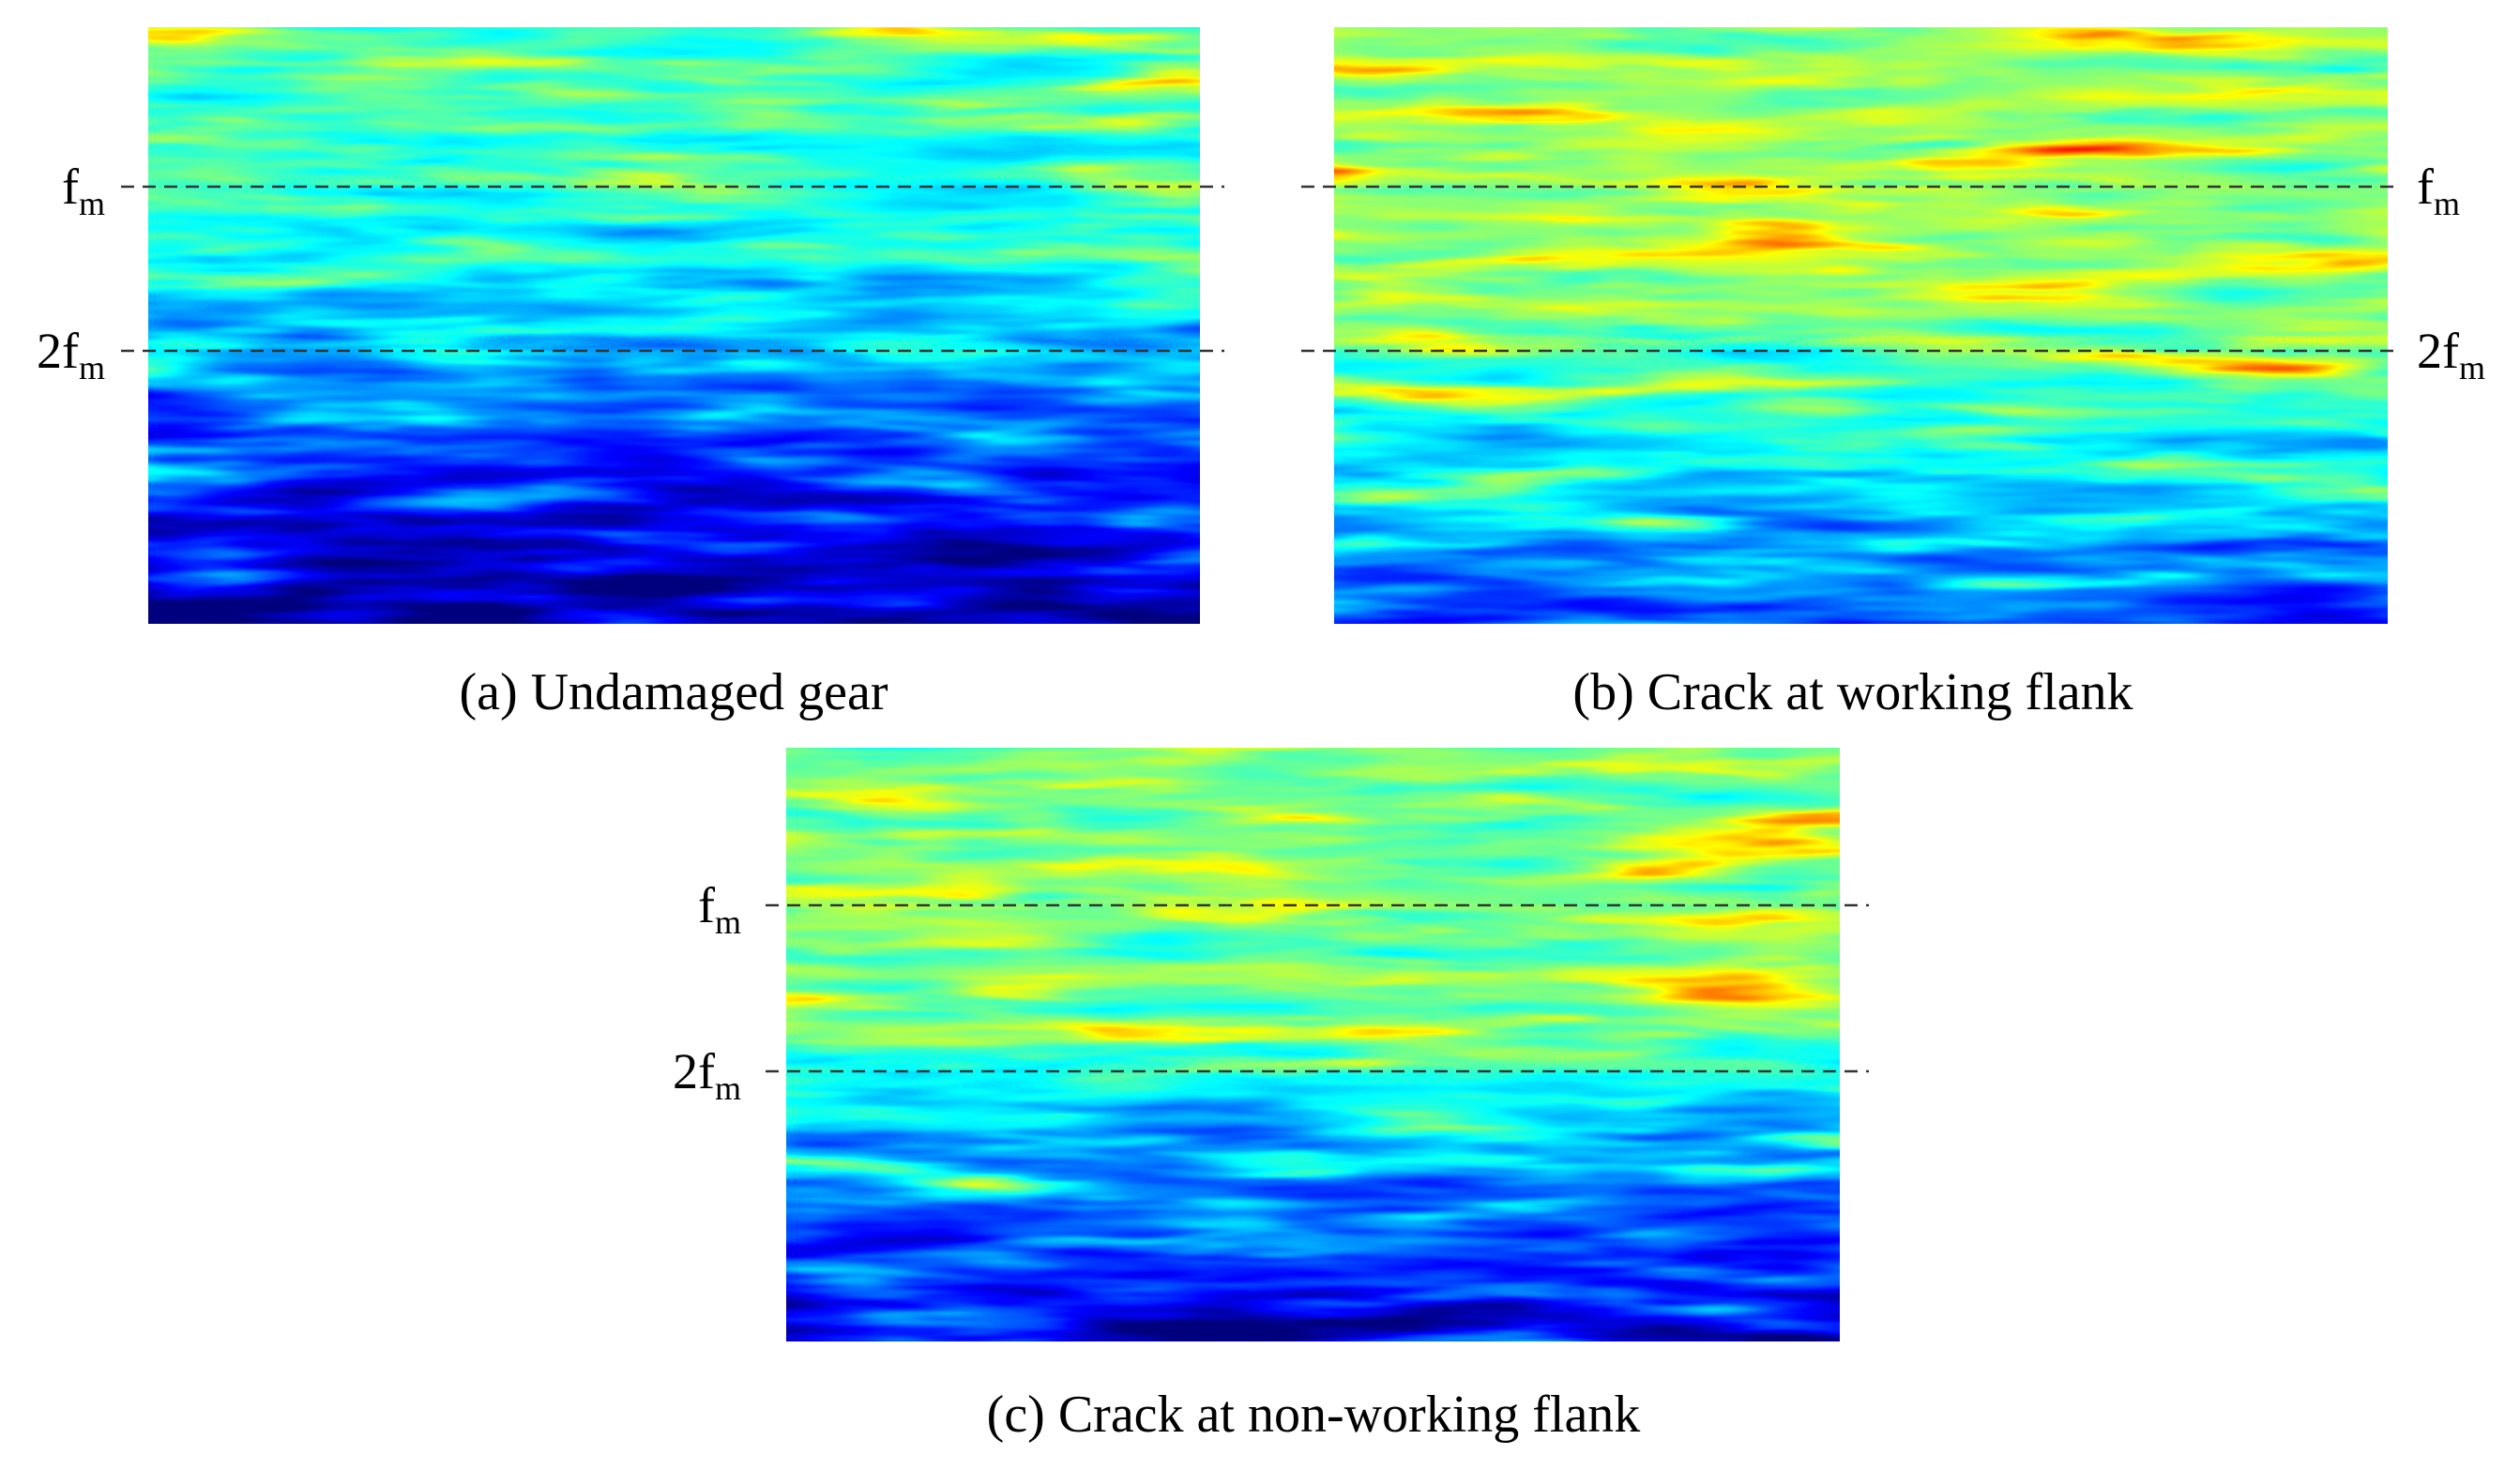  I want to click on caption: (c) Crack at non-working flank, so click(1314, 1415).